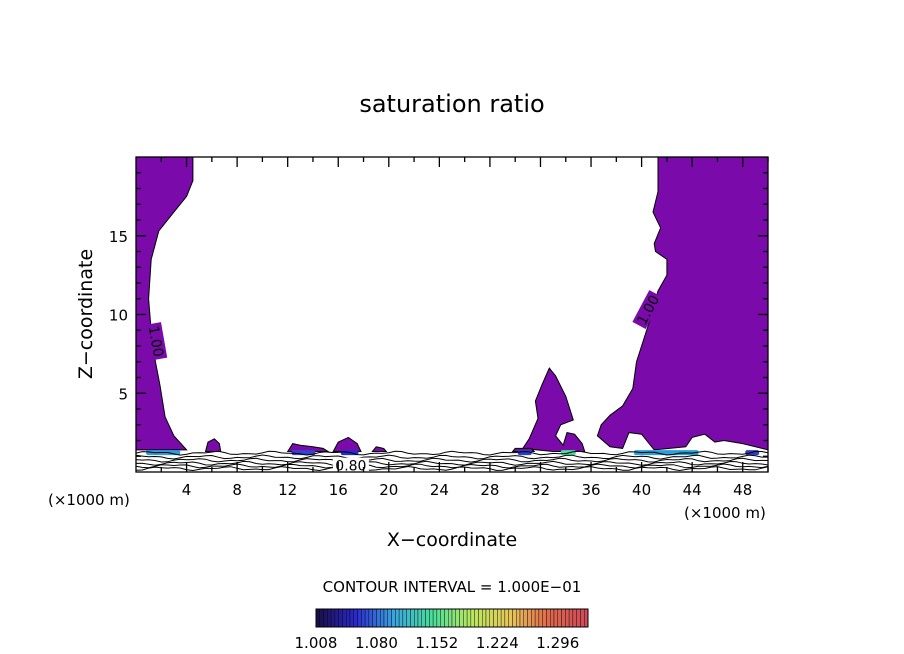  I want to click on colorbar-label: 1.008, so click(316, 643).